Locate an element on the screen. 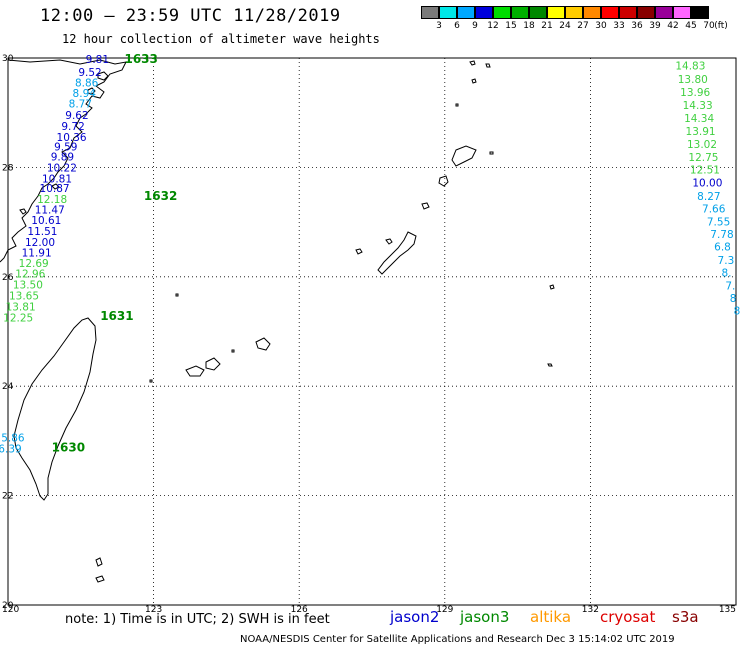 Image resolution: width=740 pixels, height=650 pixels. legend-tick-label: 18 is located at coordinates (529, 26).